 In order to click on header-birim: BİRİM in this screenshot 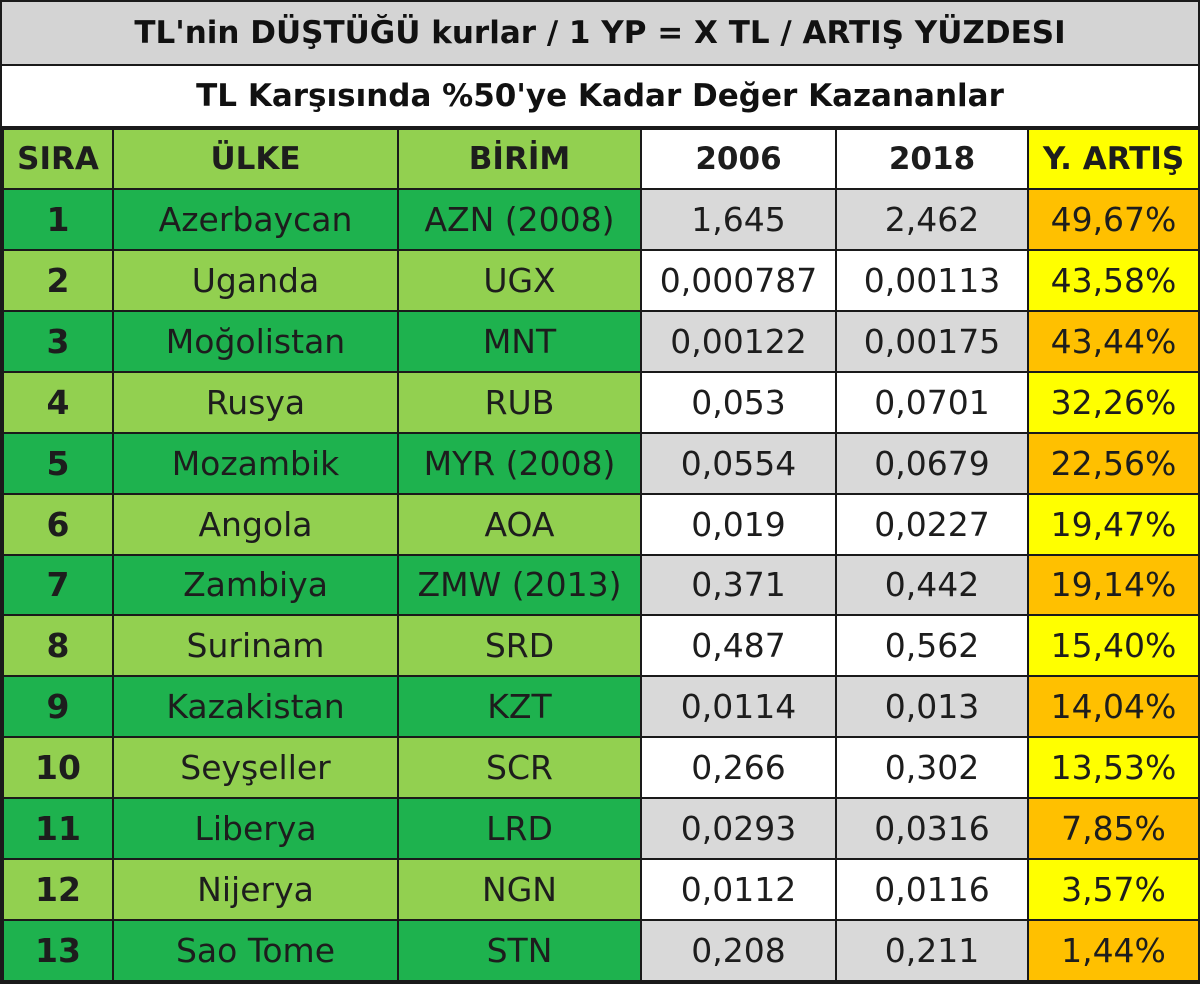, I will do `click(519, 159)`.